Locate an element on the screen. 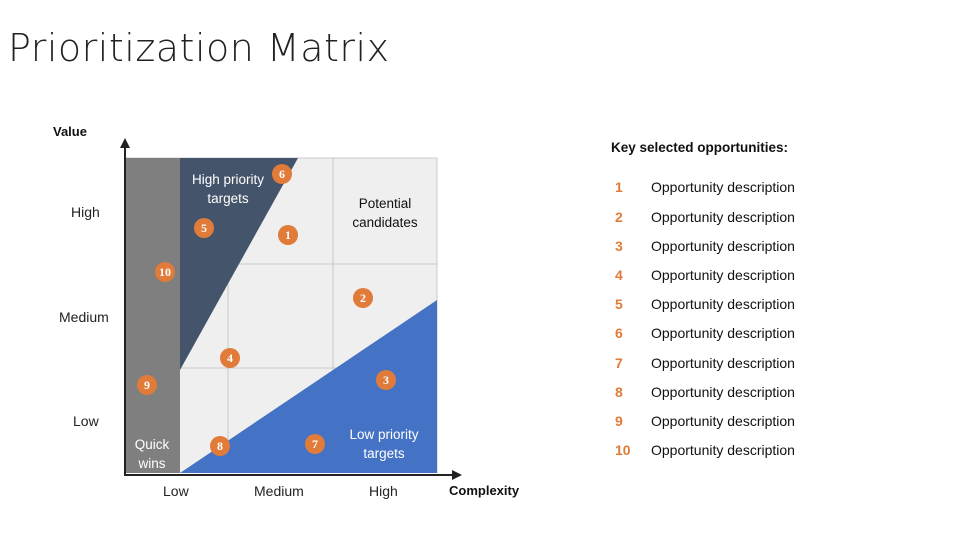  high-priority-region is located at coordinates (239, 264).